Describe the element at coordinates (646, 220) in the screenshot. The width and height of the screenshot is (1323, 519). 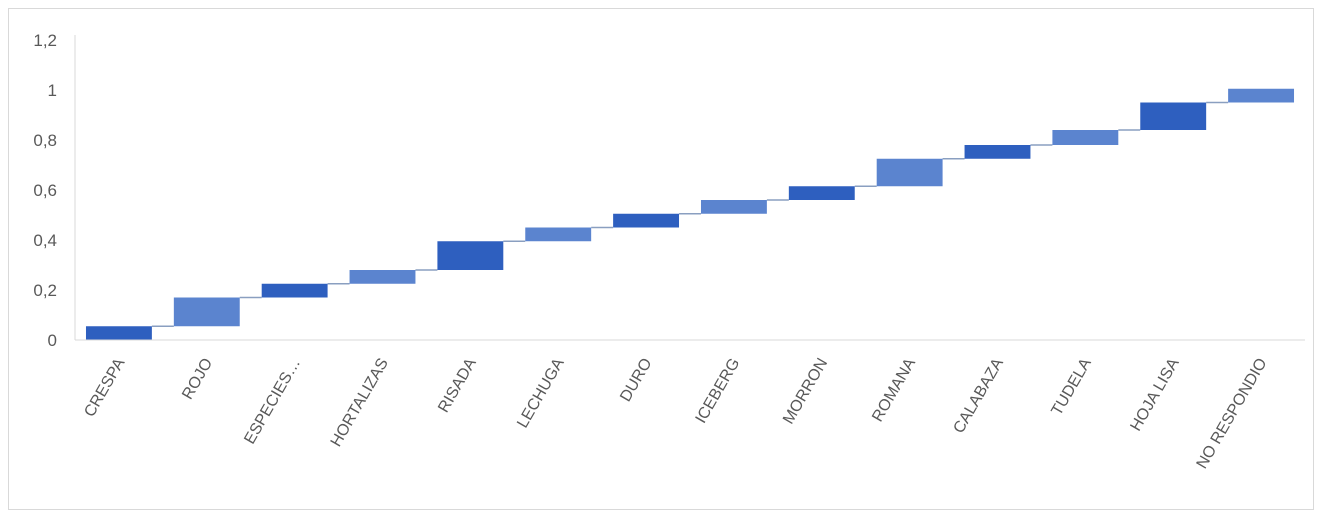
I see `bar-duro` at that location.